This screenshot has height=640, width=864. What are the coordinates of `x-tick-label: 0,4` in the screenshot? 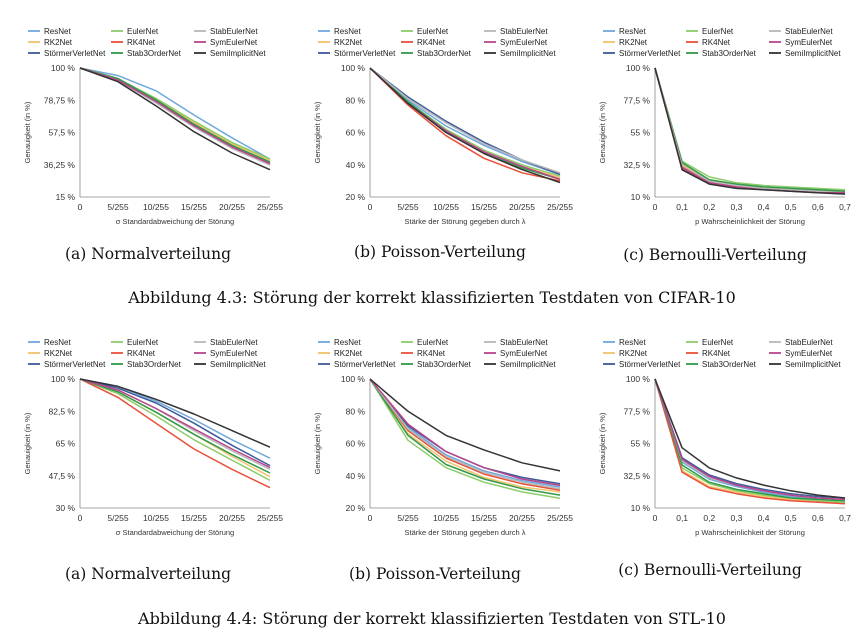 It's located at (764, 518).